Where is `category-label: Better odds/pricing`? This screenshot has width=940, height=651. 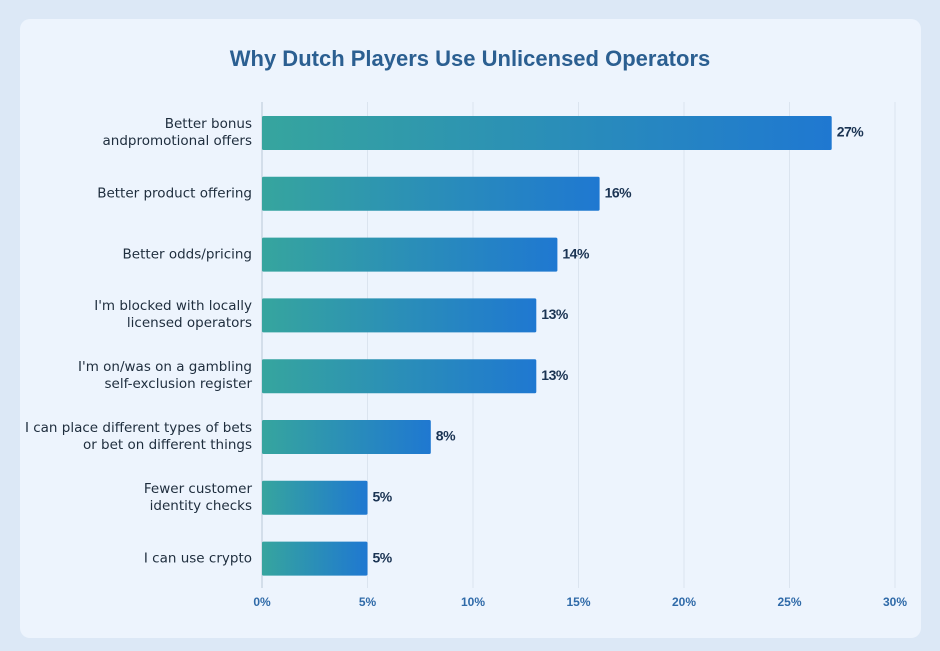 category-label: Better odds/pricing is located at coordinates (187, 254).